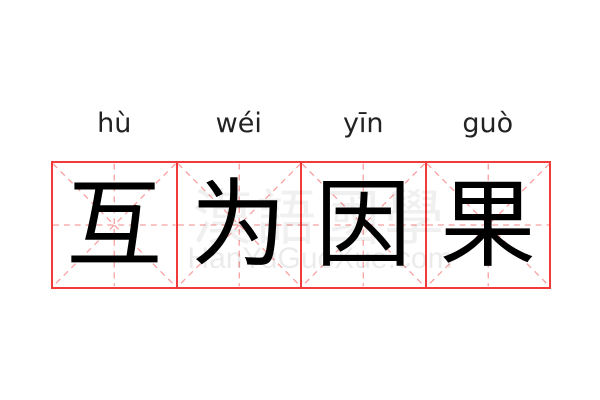  I want to click on pinyin-2: wéi, so click(238, 123).